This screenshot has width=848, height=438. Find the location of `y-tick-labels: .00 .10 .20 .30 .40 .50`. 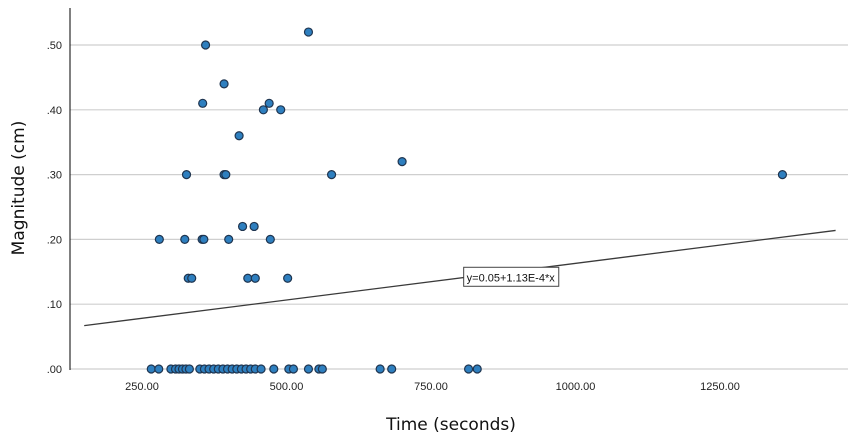

y-tick-labels: .00 .10 .20 .30 .40 .50 is located at coordinates (54, 208).